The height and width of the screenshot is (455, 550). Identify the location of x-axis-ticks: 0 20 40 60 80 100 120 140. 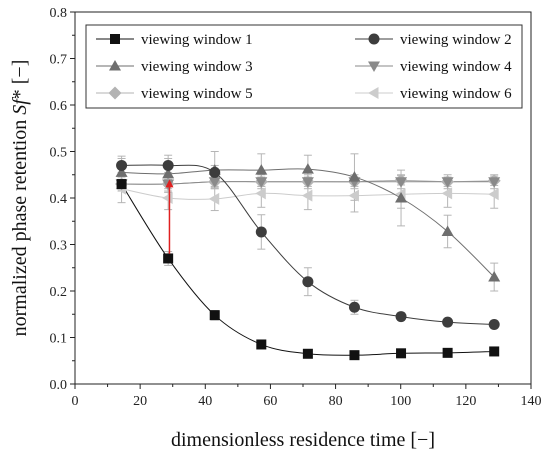
(307, 396).